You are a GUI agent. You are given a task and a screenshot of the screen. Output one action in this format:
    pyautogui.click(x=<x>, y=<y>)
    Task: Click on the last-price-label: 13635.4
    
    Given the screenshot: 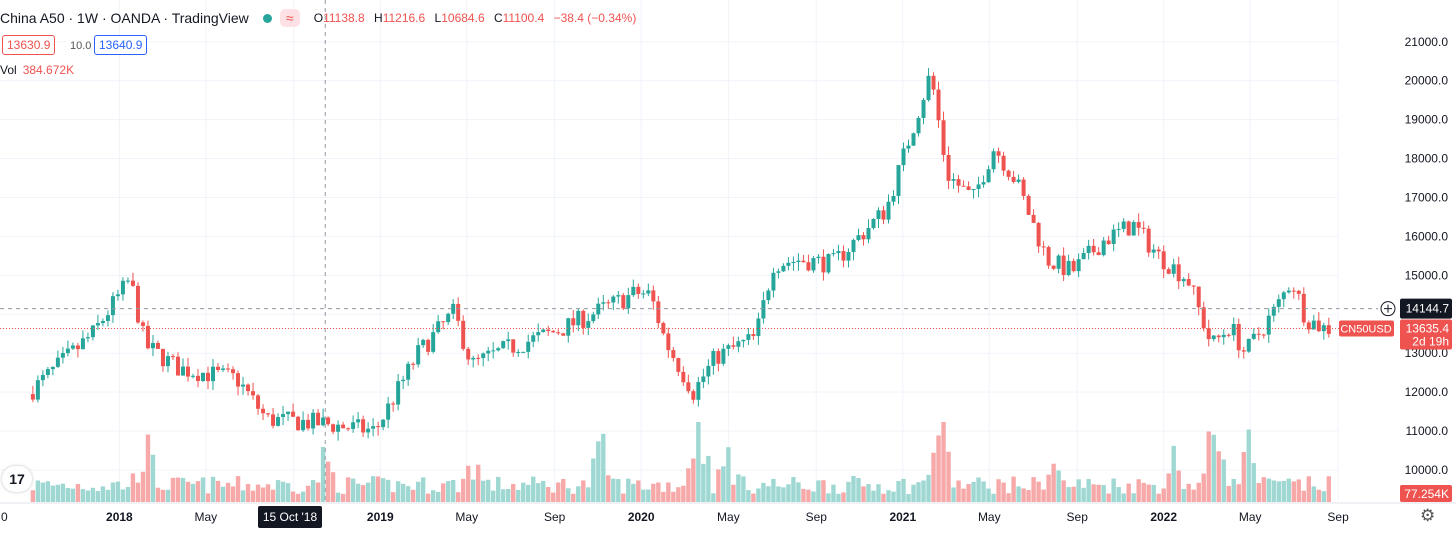 What is the action you would take?
    pyautogui.click(x=1428, y=328)
    